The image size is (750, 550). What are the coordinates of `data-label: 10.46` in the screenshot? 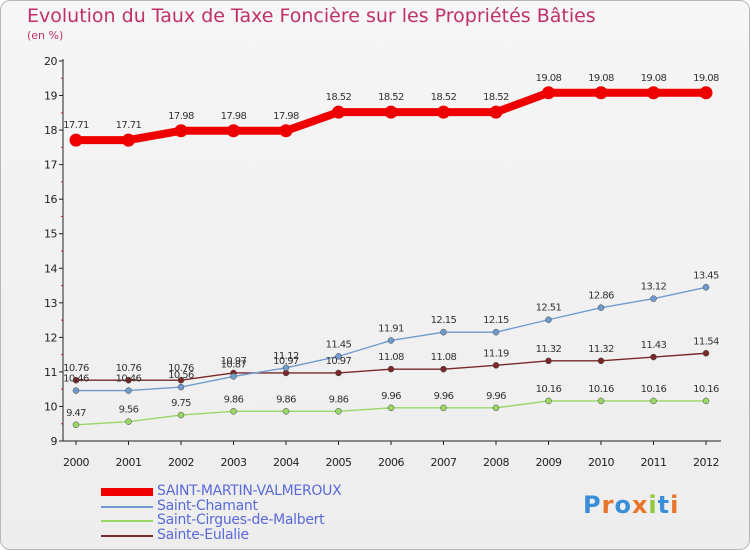 It's located at (129, 379).